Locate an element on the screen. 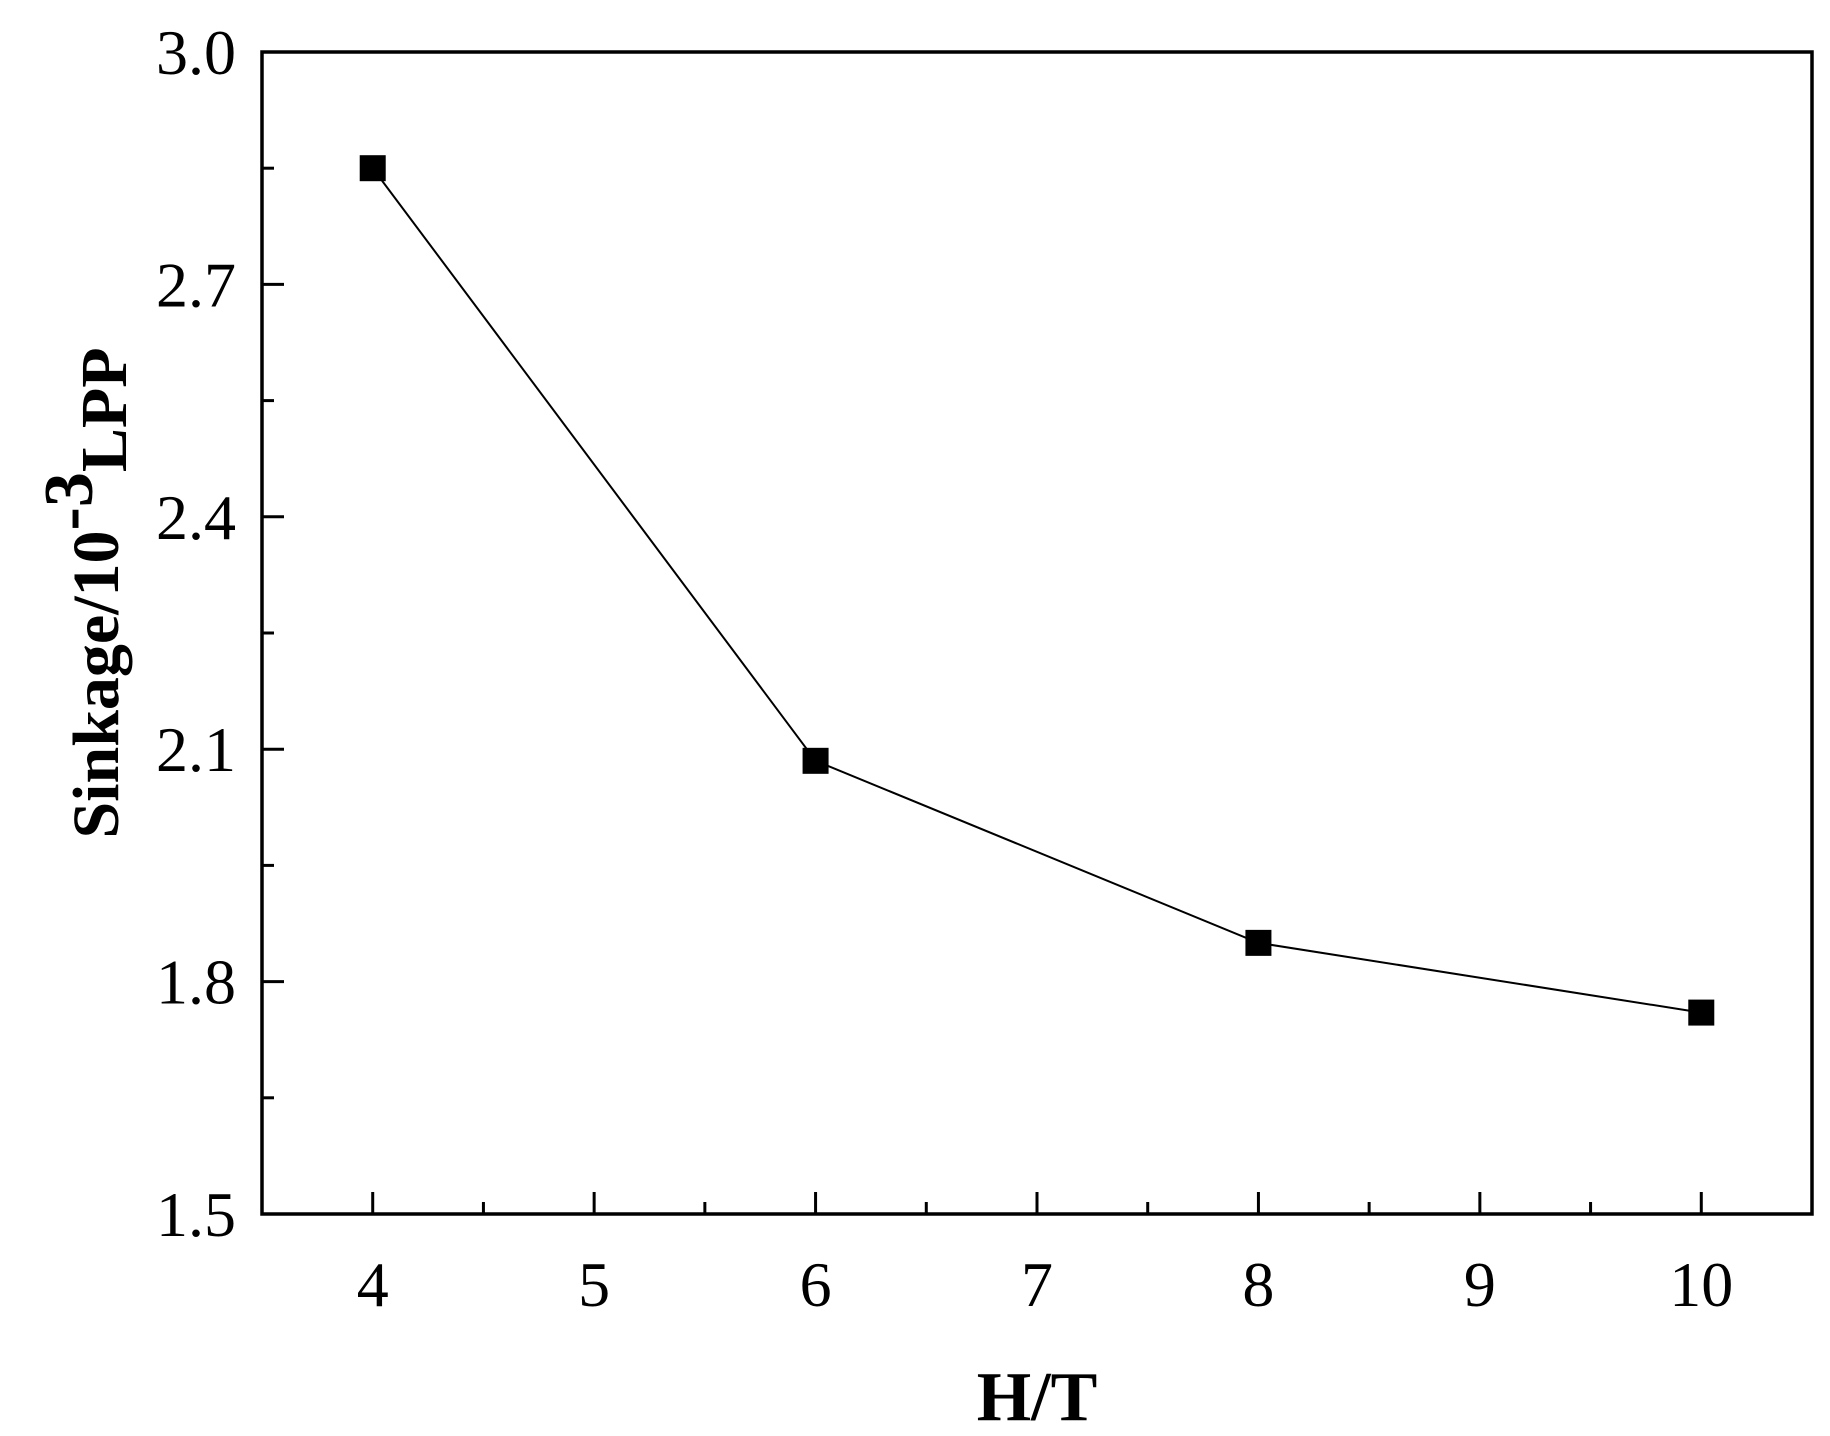 The width and height of the screenshot is (1830, 1436). y-tick-label: 1.8 is located at coordinates (196, 982).